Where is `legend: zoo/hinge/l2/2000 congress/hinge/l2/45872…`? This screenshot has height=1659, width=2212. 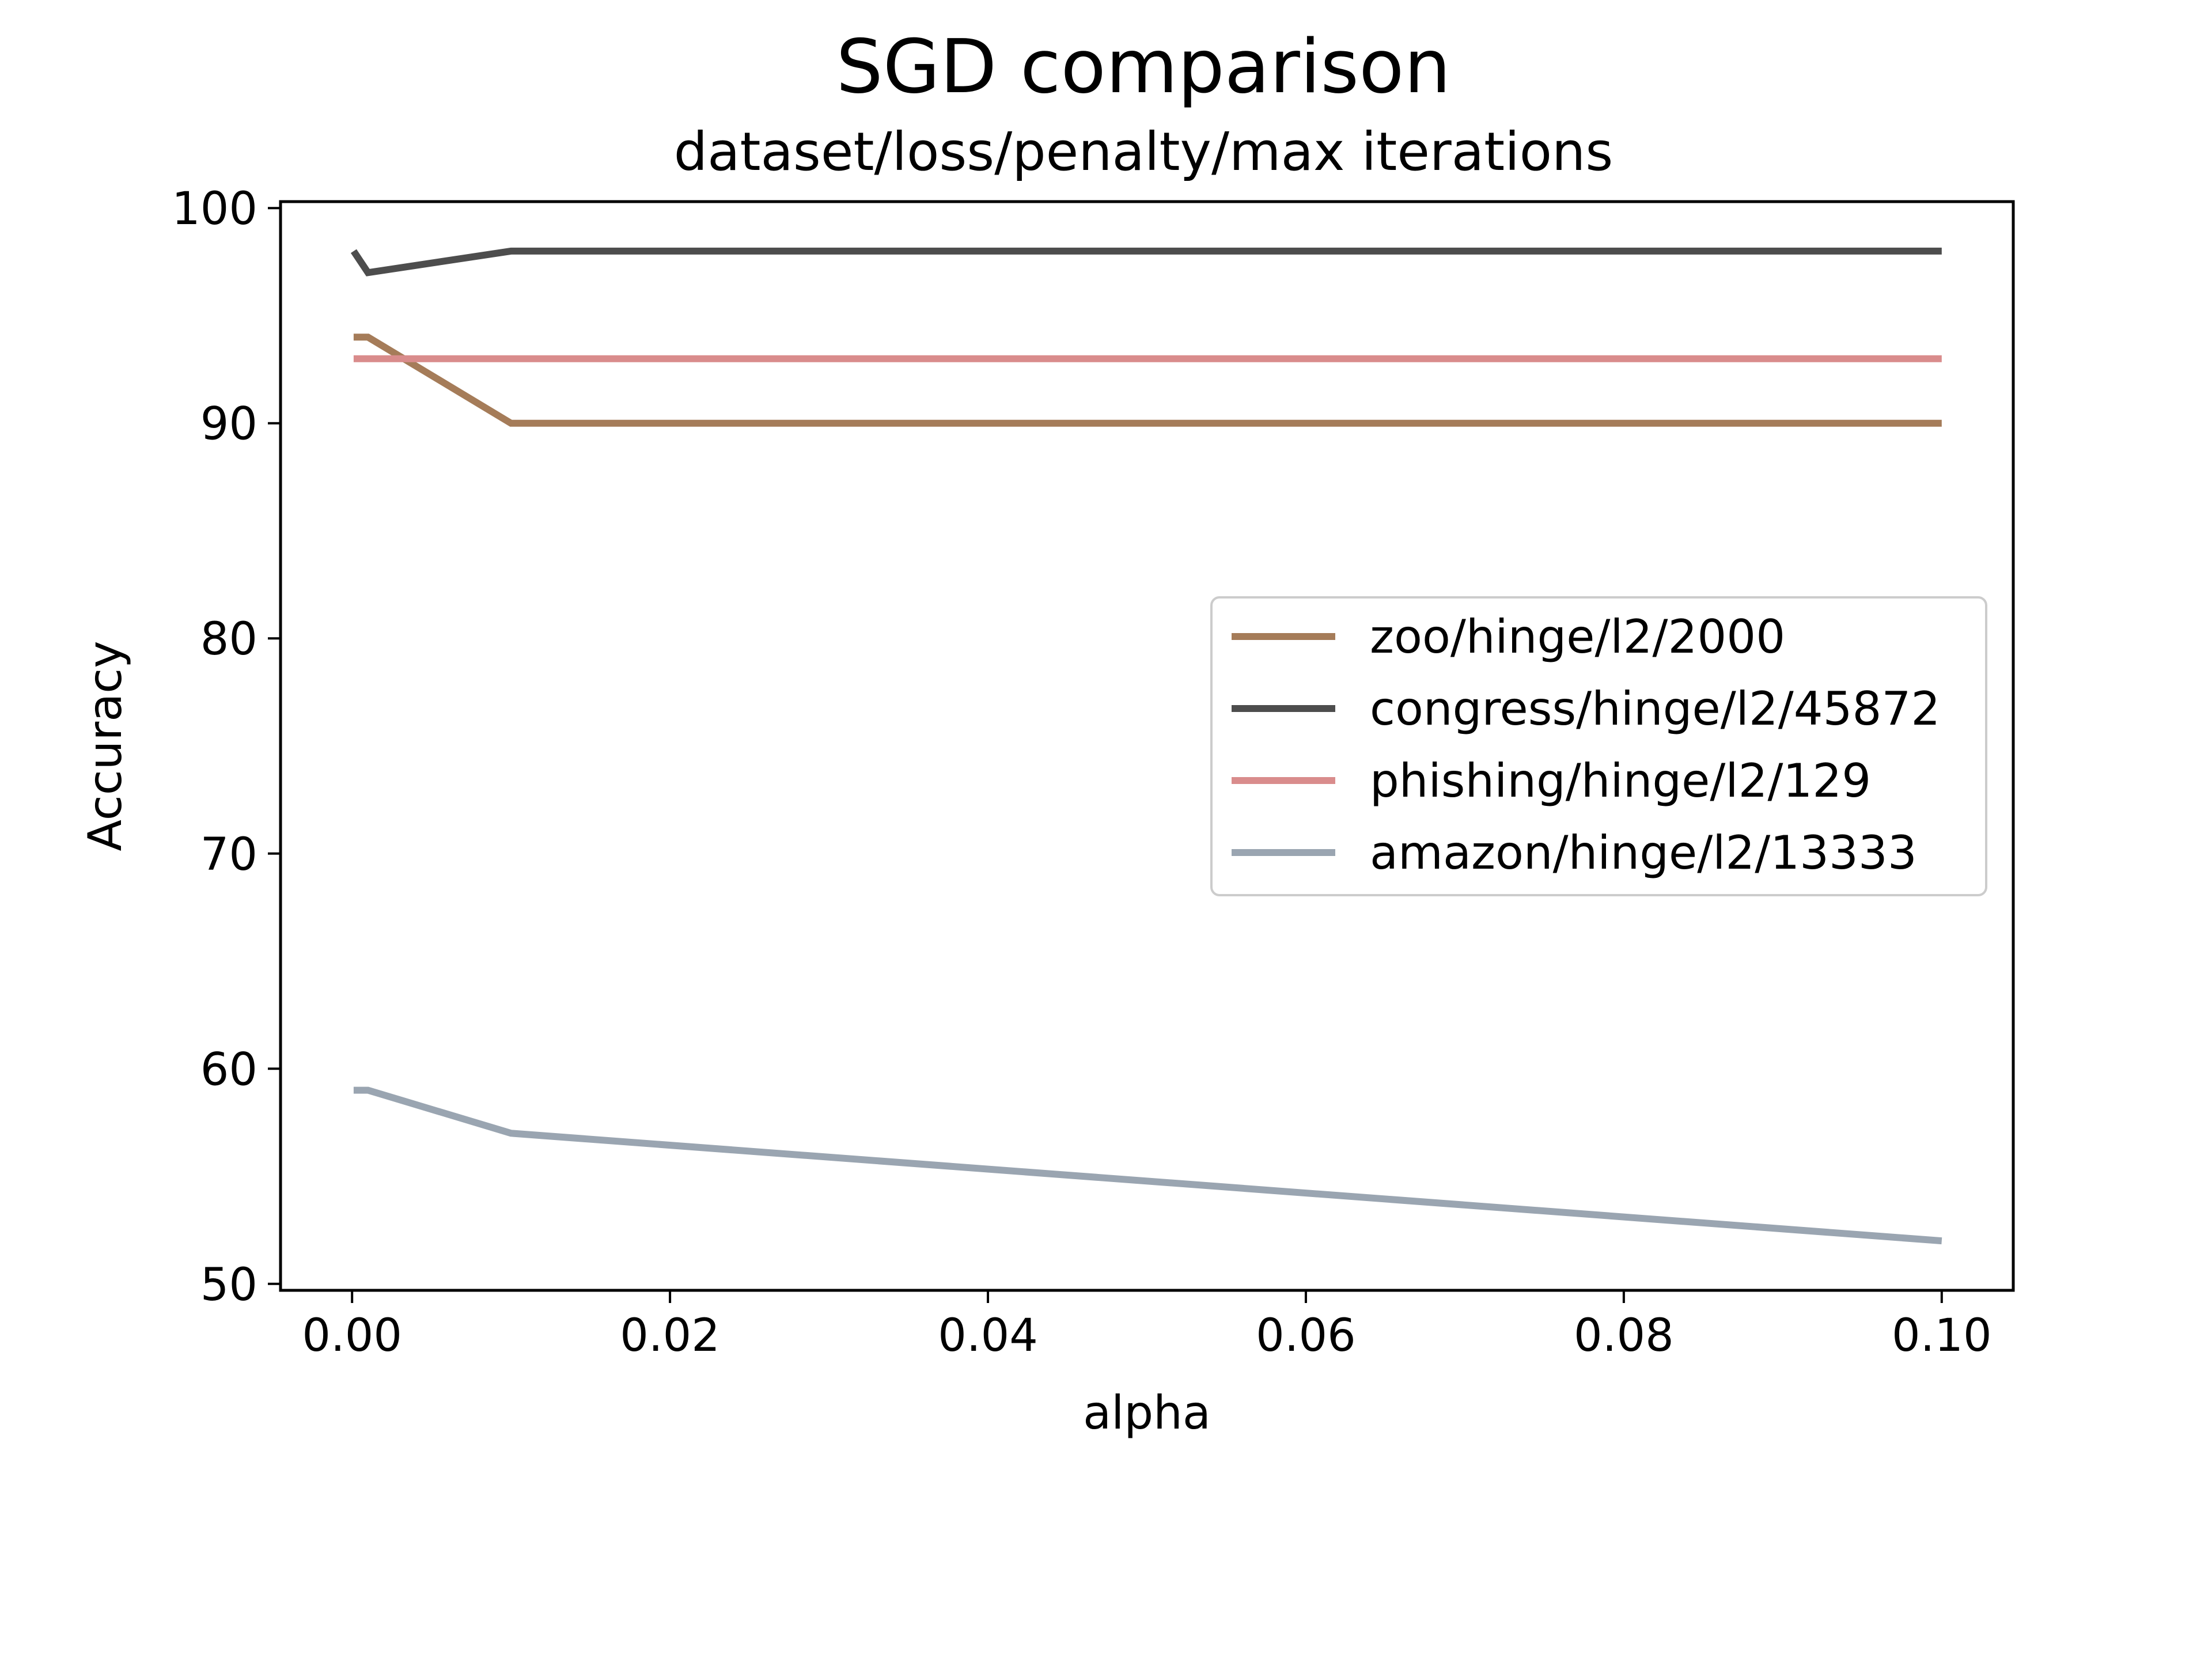 legend: zoo/hinge/l2/2000 congress/hinge/l2/45872… is located at coordinates (1598, 746).